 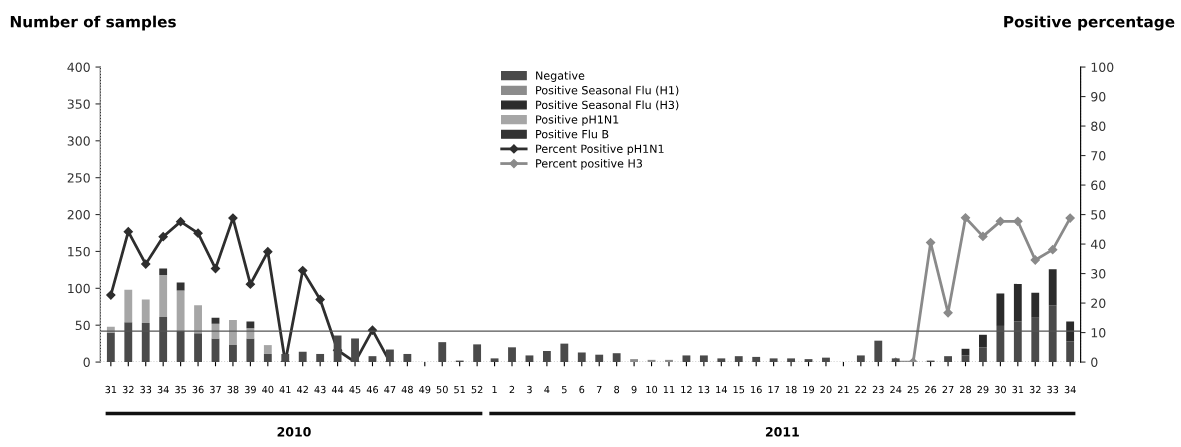 What do you see at coordinates (809, 389) in the screenshot?
I see `x-tick-label: 19` at bounding box center [809, 389].